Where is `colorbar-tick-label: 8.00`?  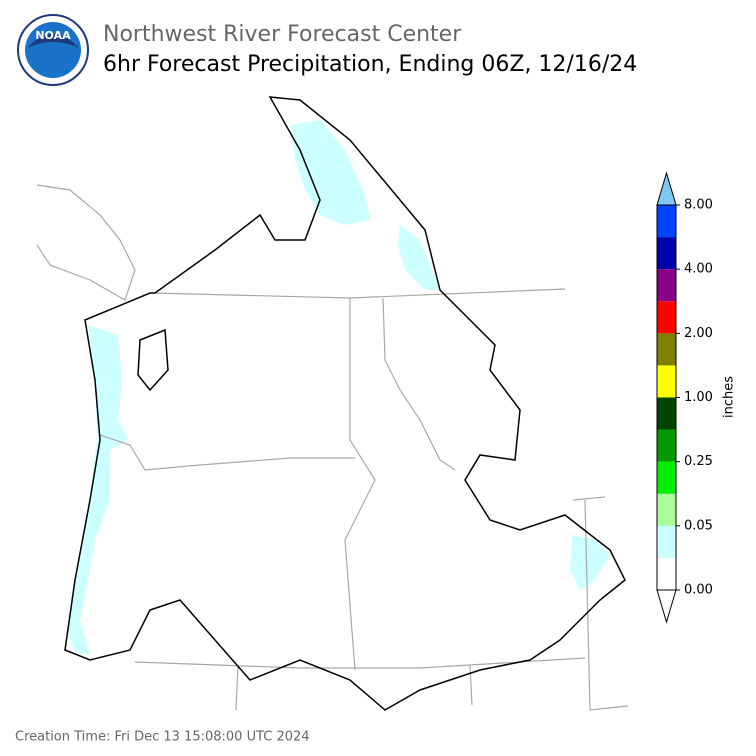
colorbar-tick-label: 8.00 is located at coordinates (698, 205).